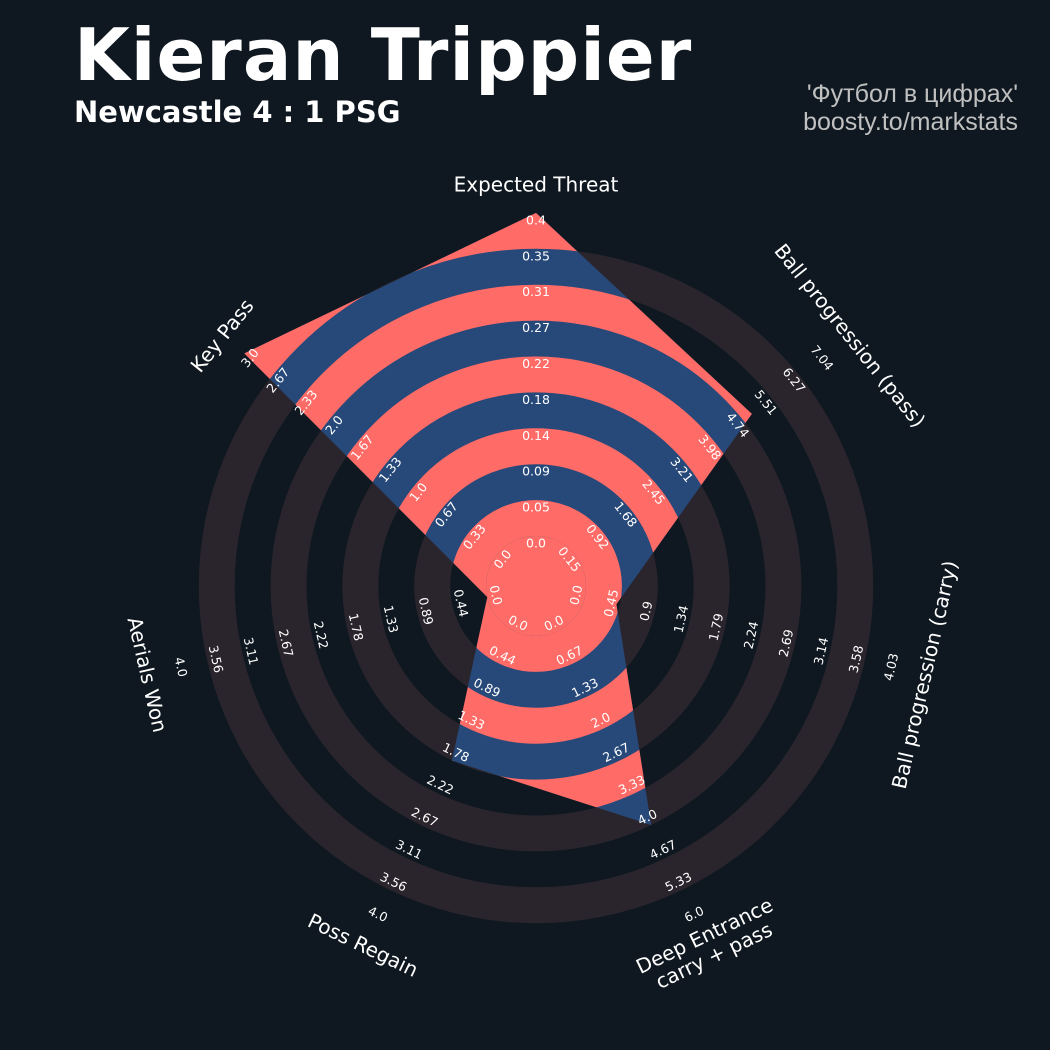 The height and width of the screenshot is (1050, 1050). I want to click on credit-block: 'Футбол в цифрах' boosty.to/markstats, so click(910, 108).